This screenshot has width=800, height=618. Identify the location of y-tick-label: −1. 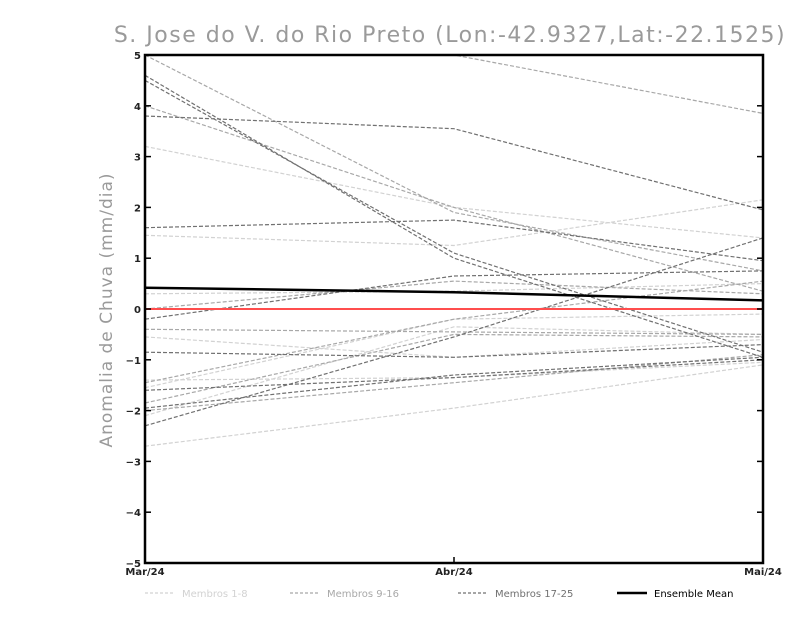
(133, 361).